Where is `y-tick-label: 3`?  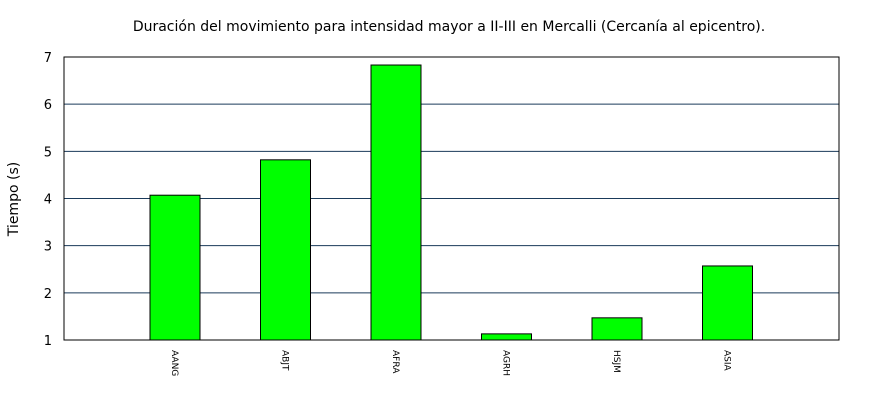 y-tick-label: 3 is located at coordinates (48, 247).